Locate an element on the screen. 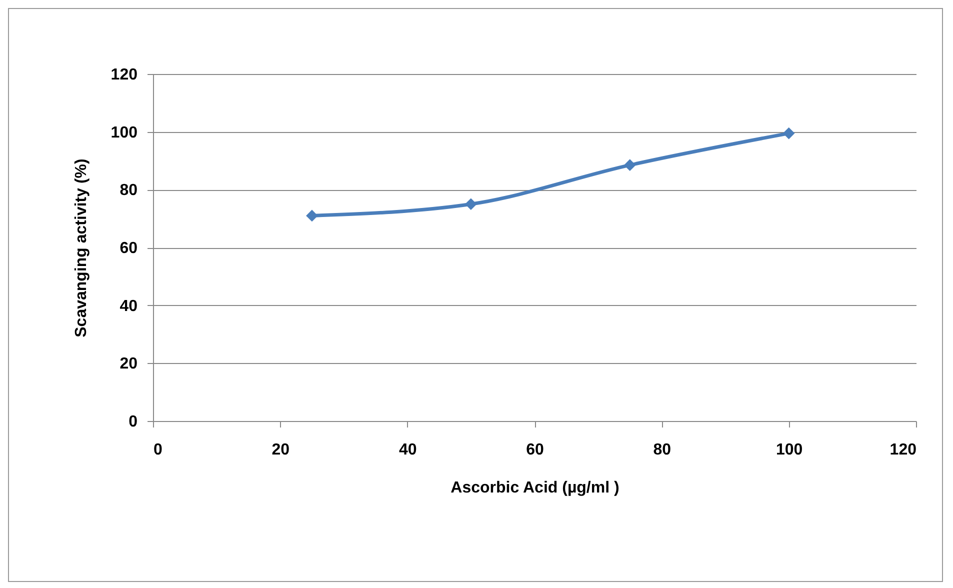 This screenshot has height=588, width=953. y-axis-title: Scavanging activity (%) is located at coordinates (81, 248).